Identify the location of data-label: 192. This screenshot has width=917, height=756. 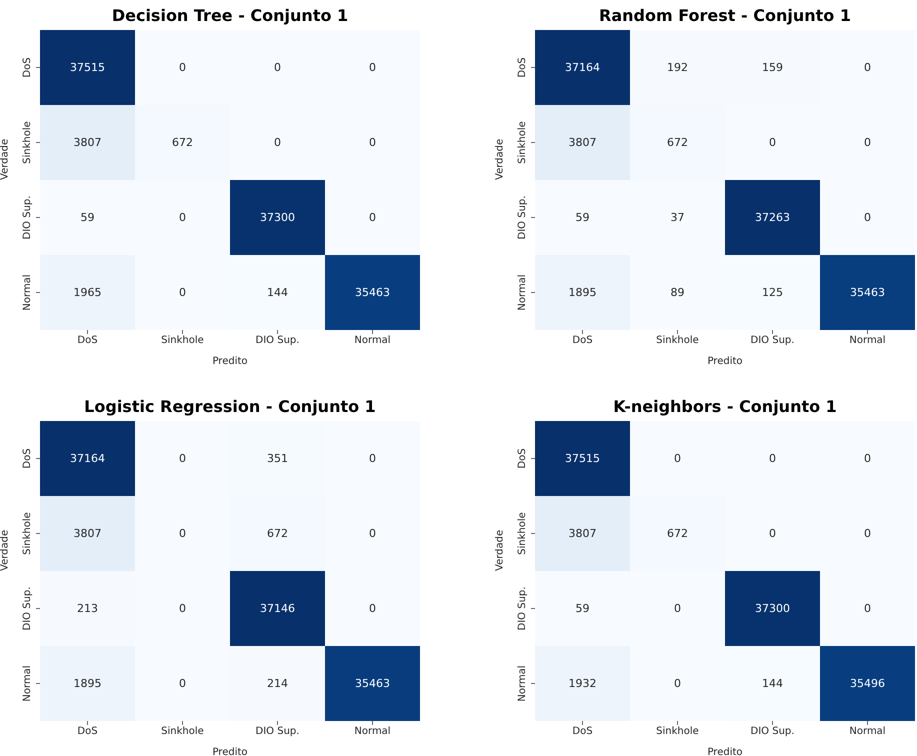
(677, 67).